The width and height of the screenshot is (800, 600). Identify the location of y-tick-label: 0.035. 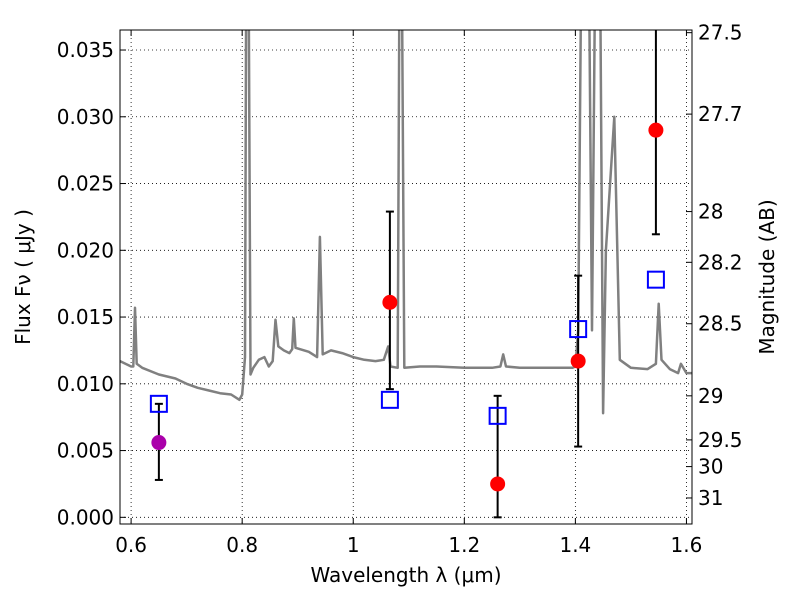
(85, 50).